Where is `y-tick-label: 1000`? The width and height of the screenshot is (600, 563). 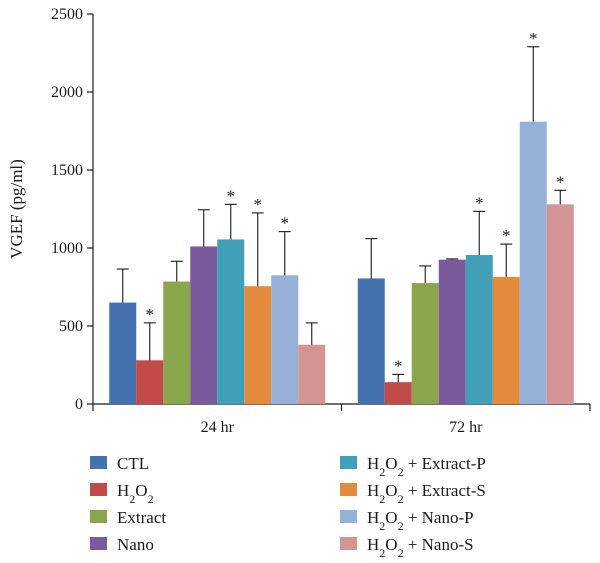 y-tick-label: 1000 is located at coordinates (67, 248).